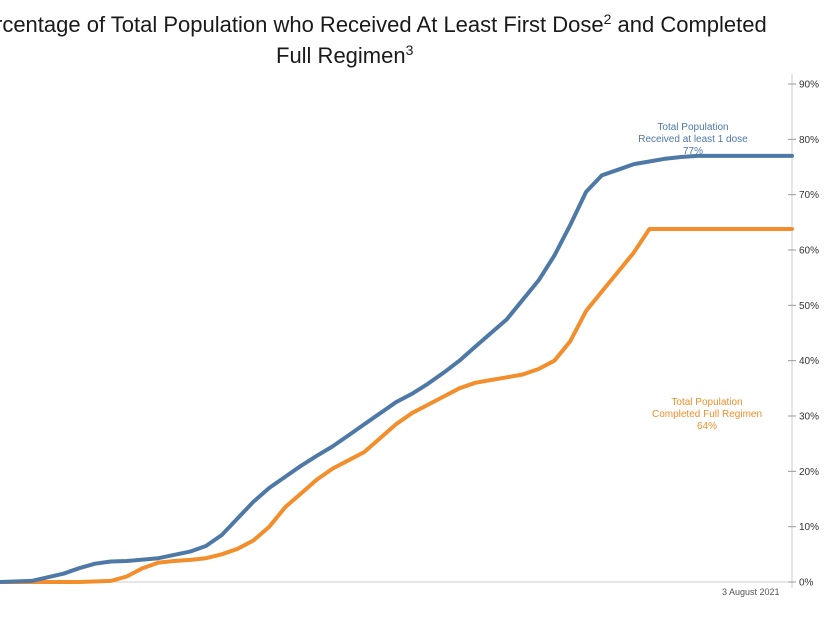  Describe the element at coordinates (809, 195) in the screenshot. I see `y-tick-label: 70%` at that location.